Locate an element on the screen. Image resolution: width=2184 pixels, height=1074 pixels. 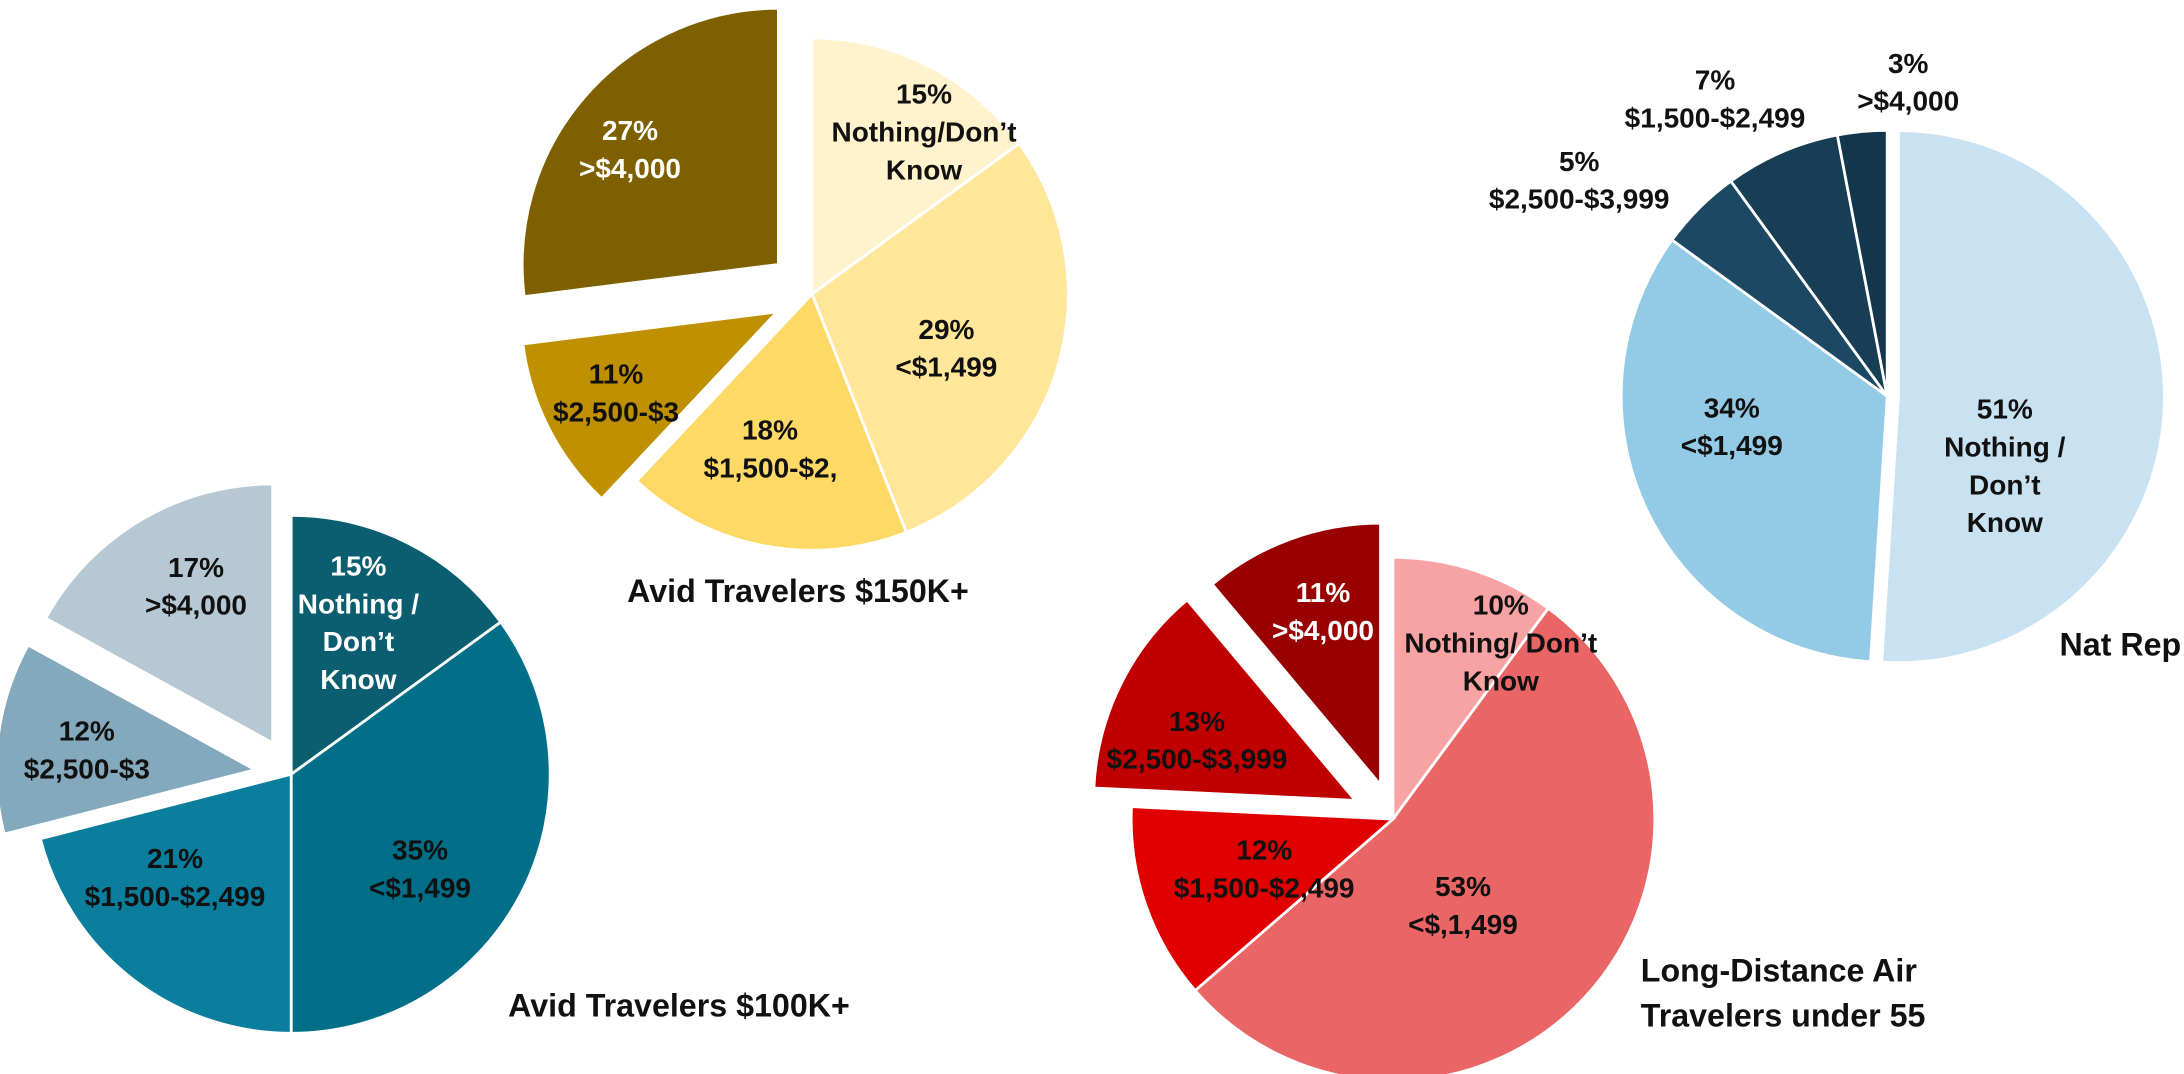
slice-label-text: 7% $1,500-$2,499 is located at coordinates (1715, 101).